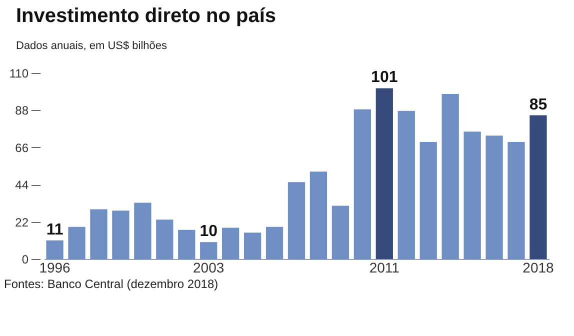 This screenshot has height=336, width=574. I want to click on y-tick-label: 0, so click(25, 259).